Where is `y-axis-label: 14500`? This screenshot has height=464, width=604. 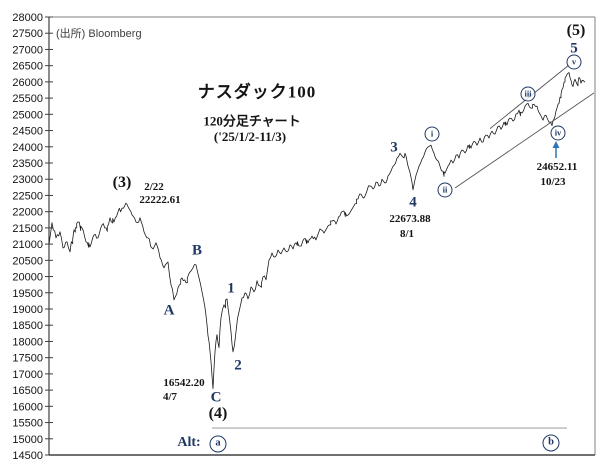 y-axis-label: 14500 is located at coordinates (27, 456).